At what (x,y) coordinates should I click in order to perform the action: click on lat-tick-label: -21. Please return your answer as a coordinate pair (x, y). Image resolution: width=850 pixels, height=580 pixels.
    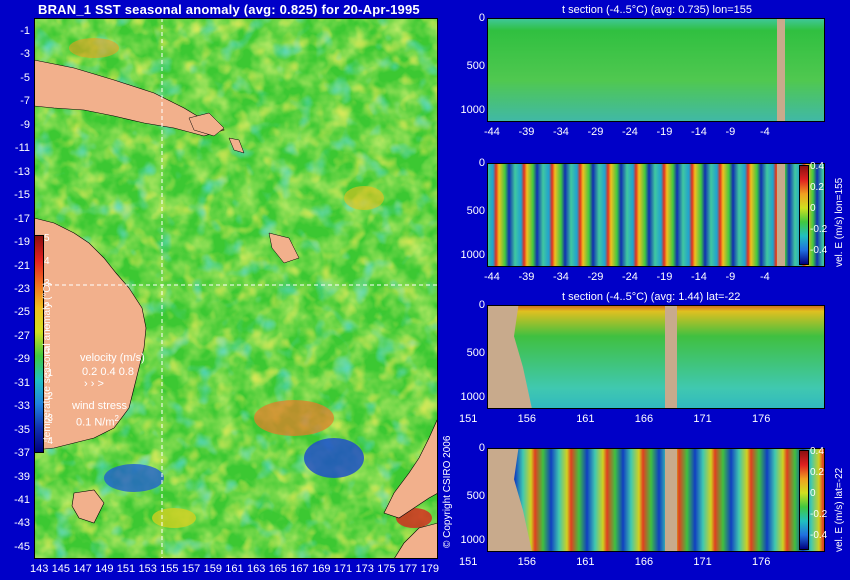
    Looking at the image, I should click on (22, 265).